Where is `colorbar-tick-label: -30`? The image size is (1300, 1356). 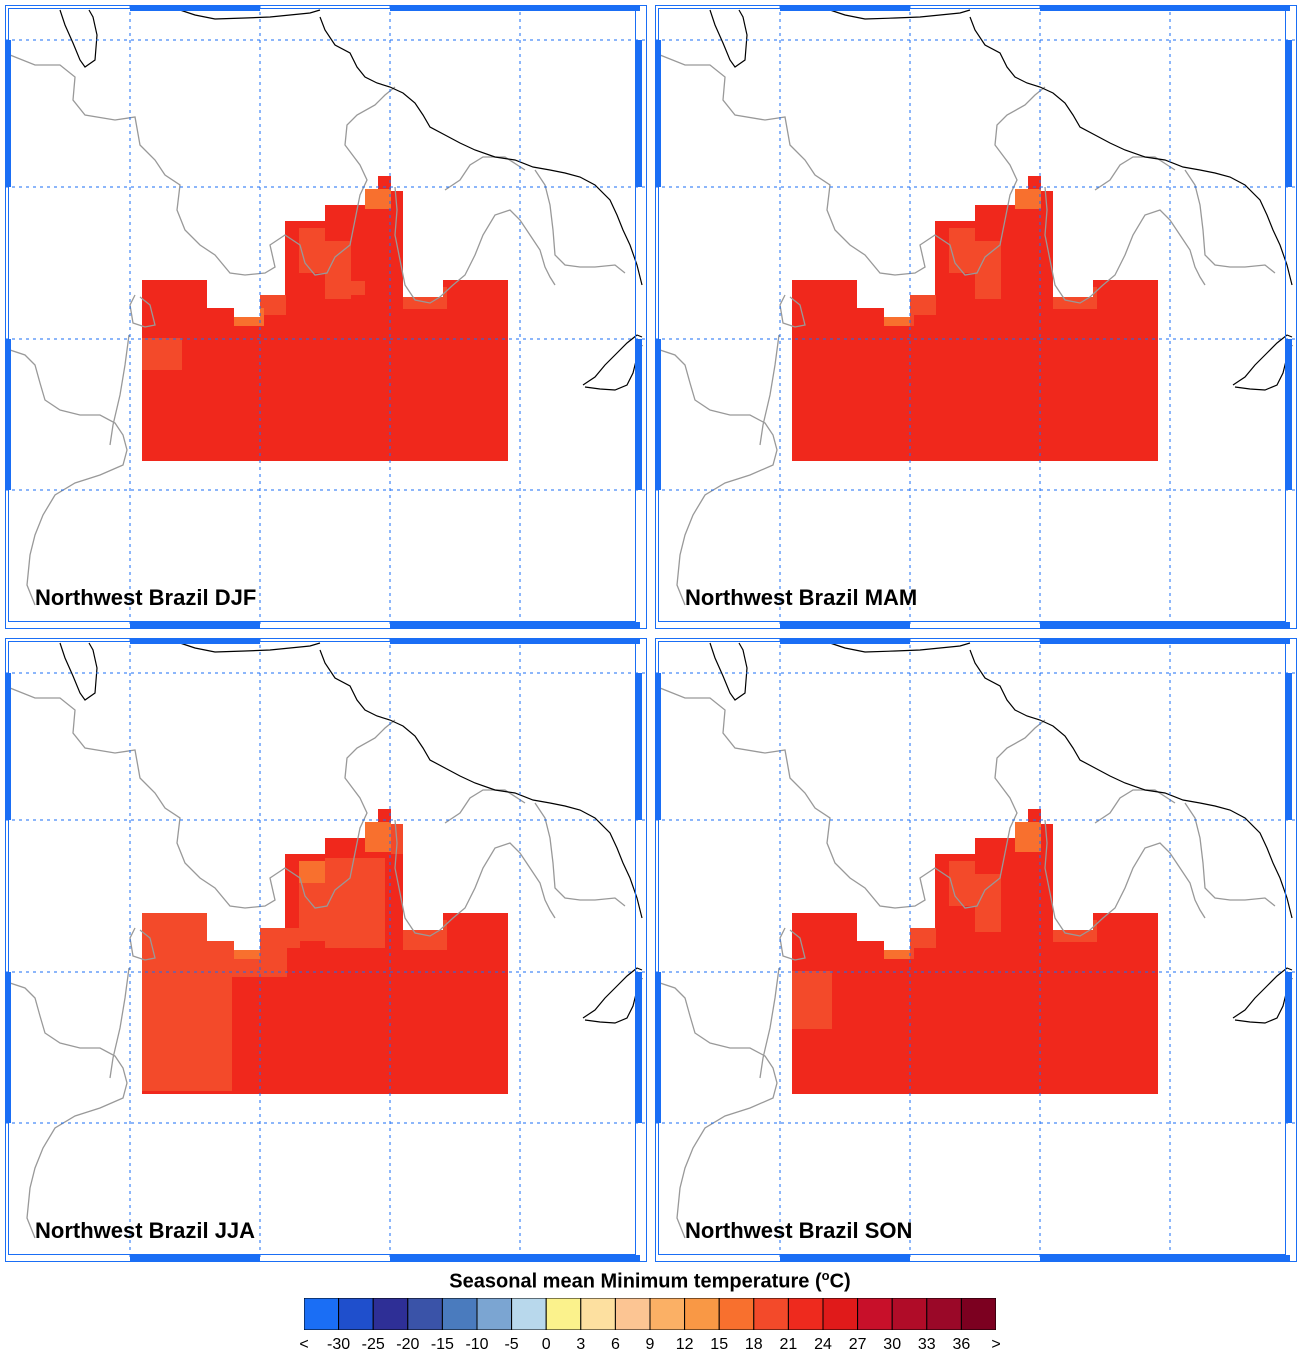
colorbar-tick-label: -30 is located at coordinates (339, 1344).